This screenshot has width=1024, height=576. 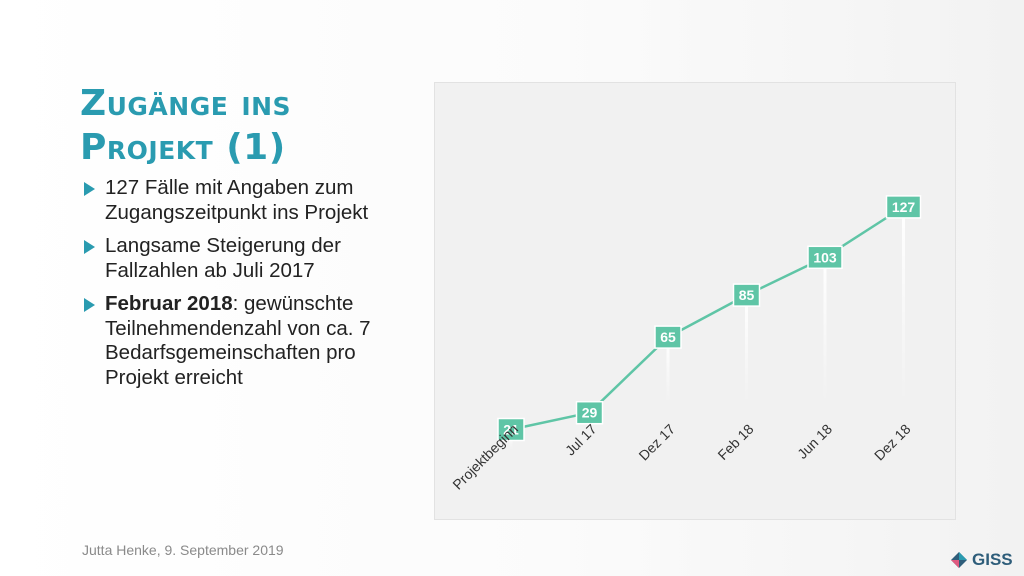 What do you see at coordinates (735, 442) in the screenshot?
I see `x-tick-label: Feb 18` at bounding box center [735, 442].